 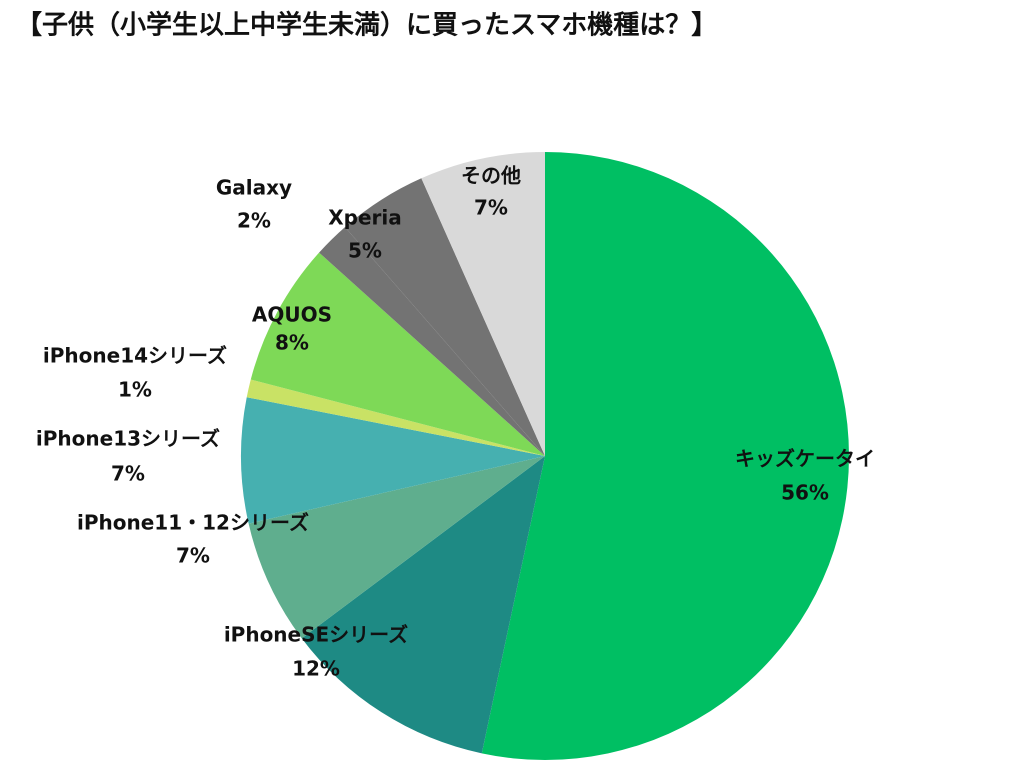 I want to click on slice-label: Galaxy, so click(x=254, y=188).